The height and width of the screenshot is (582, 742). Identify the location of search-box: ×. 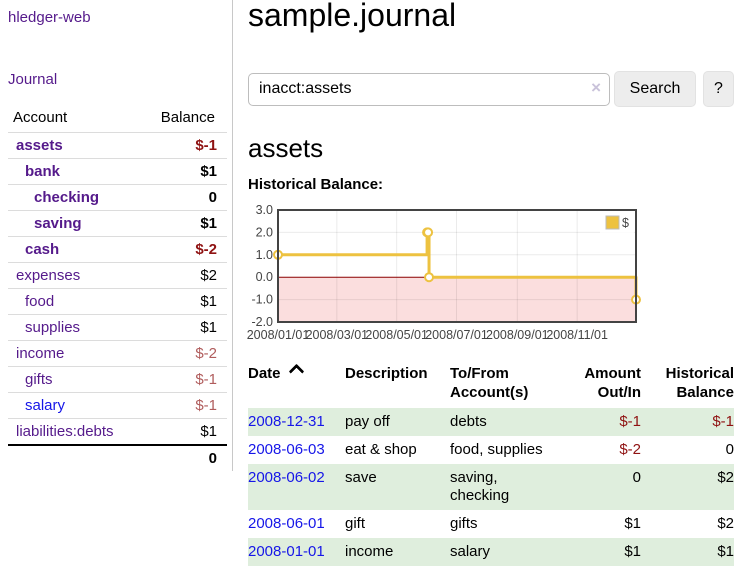
(429, 89).